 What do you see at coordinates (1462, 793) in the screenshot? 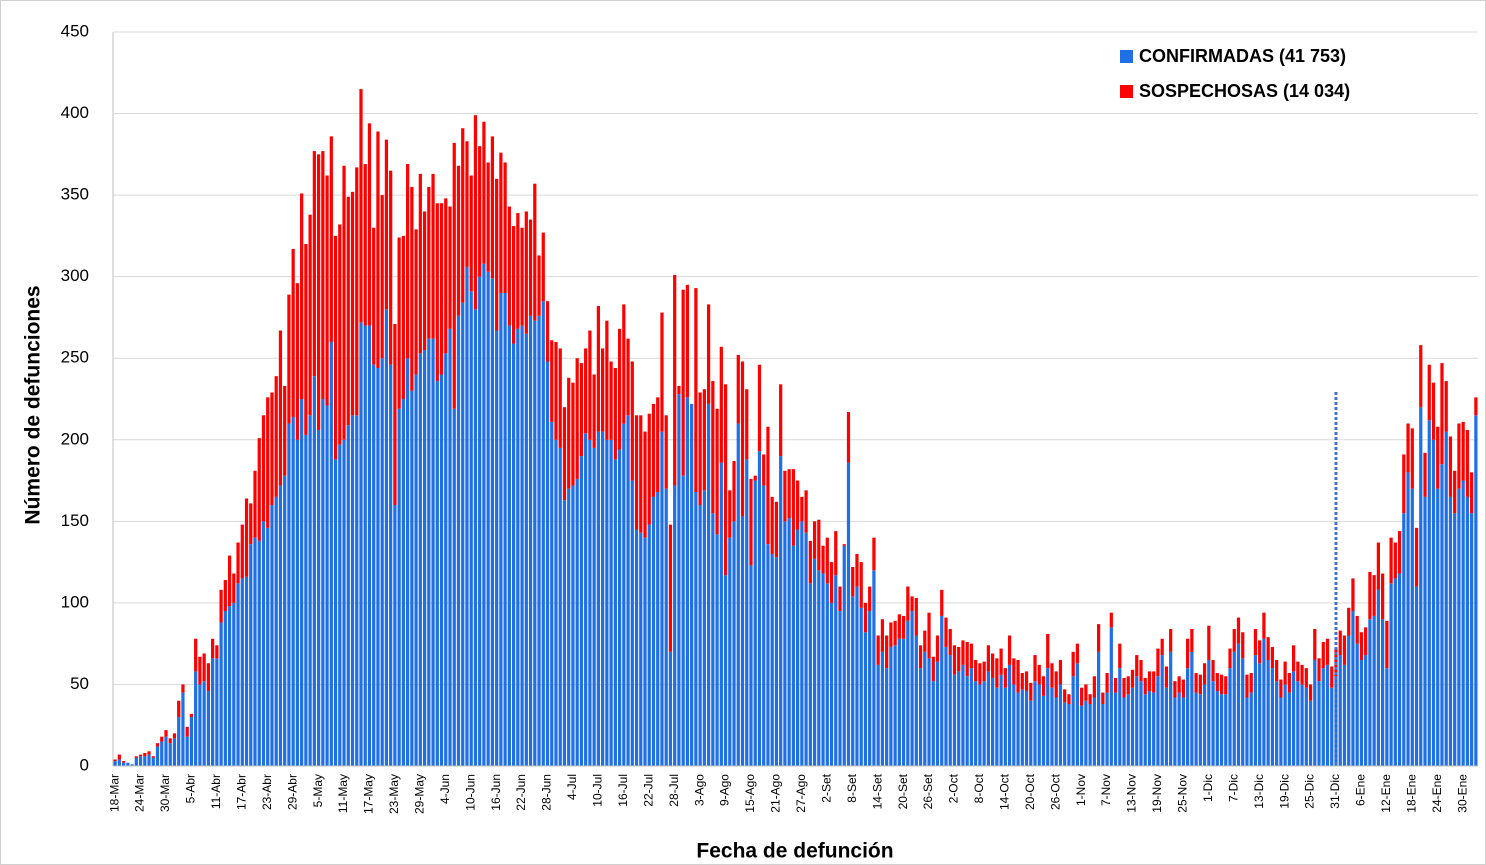
I see `x-tick-label: 30-Ene` at bounding box center [1462, 793].